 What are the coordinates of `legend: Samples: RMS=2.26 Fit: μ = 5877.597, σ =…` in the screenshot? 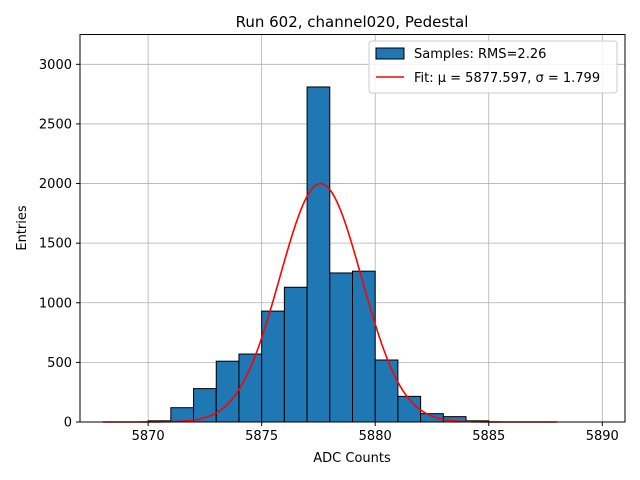 It's located at (493, 67).